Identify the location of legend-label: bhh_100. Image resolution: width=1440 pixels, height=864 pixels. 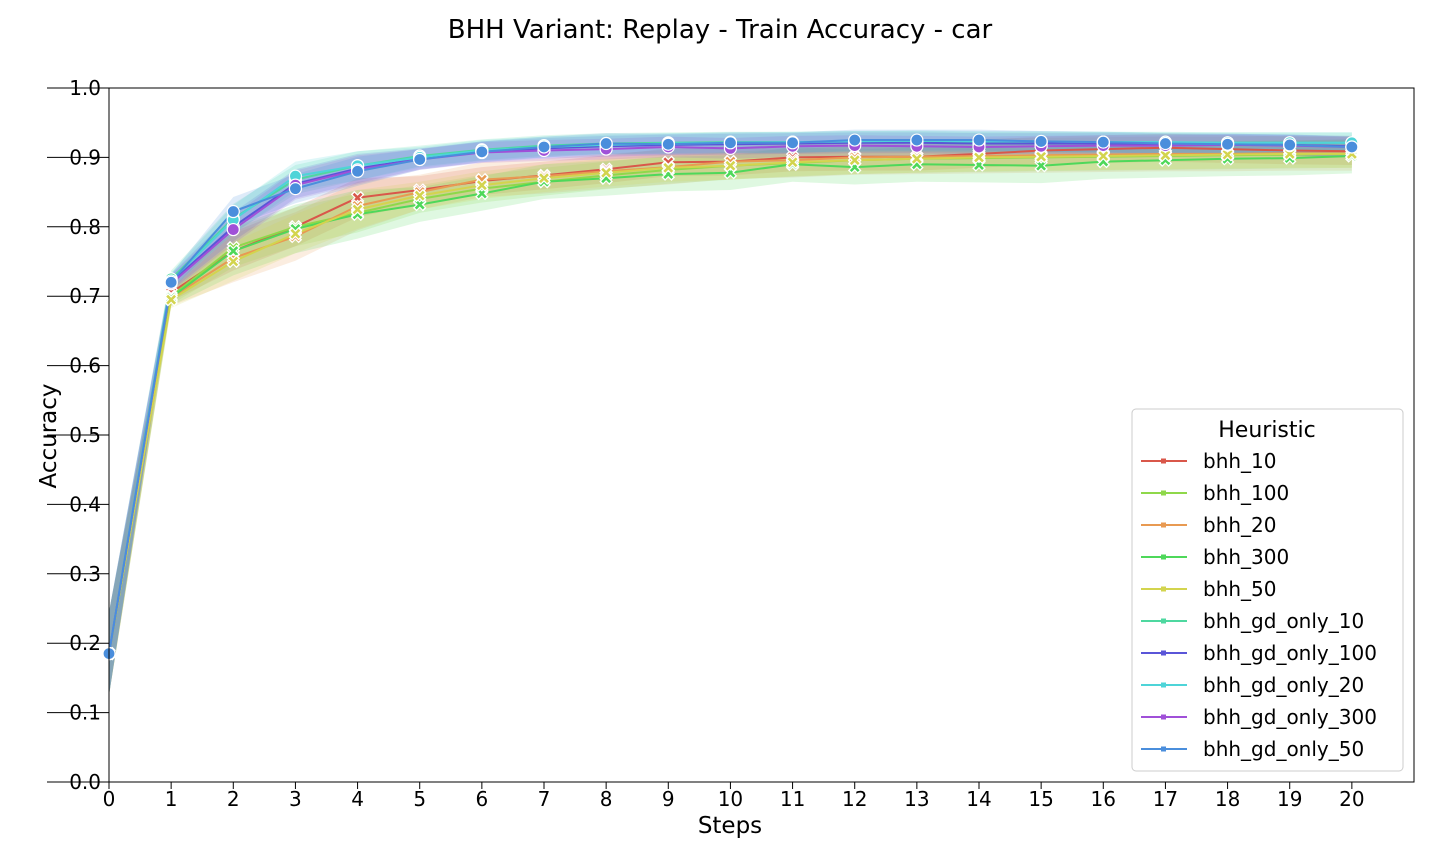
(1246, 493).